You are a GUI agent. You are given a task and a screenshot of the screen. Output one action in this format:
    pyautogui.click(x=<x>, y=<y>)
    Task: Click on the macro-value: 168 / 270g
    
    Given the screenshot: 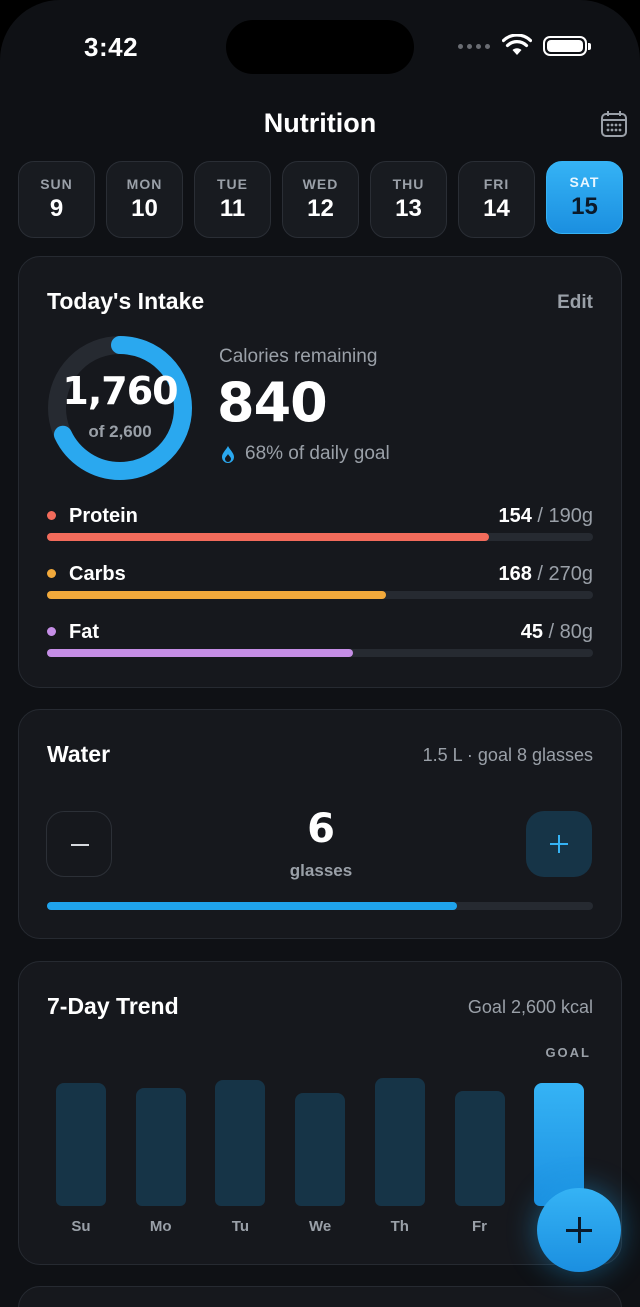 What is the action you would take?
    pyautogui.click(x=545, y=574)
    